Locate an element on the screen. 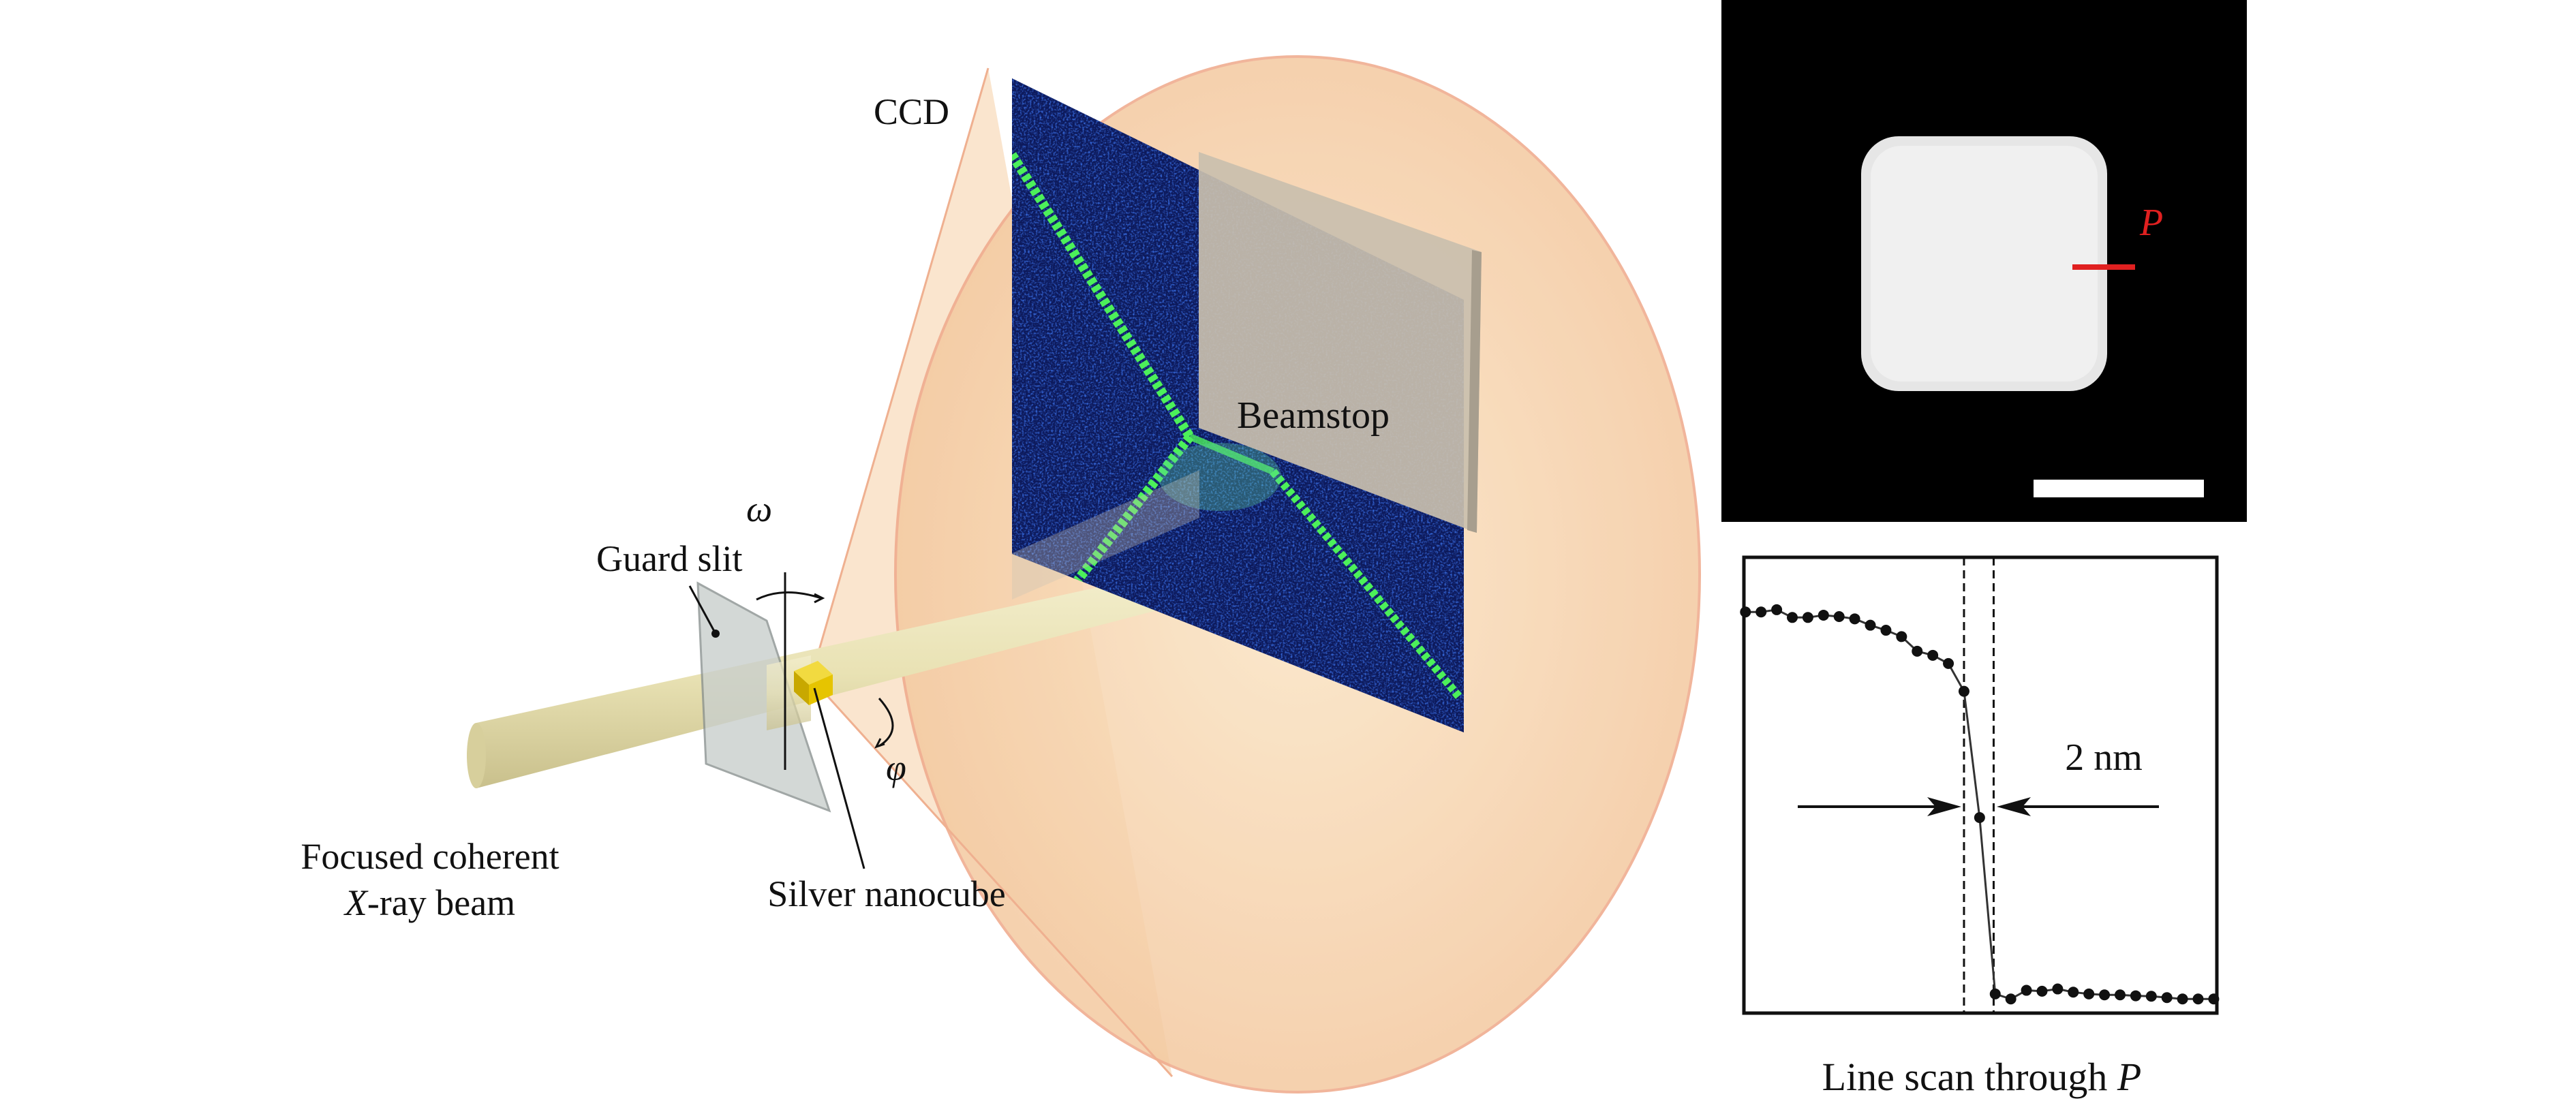 The height and width of the screenshot is (1101, 2576). bragg-streaks is located at coordinates (1237, 426).